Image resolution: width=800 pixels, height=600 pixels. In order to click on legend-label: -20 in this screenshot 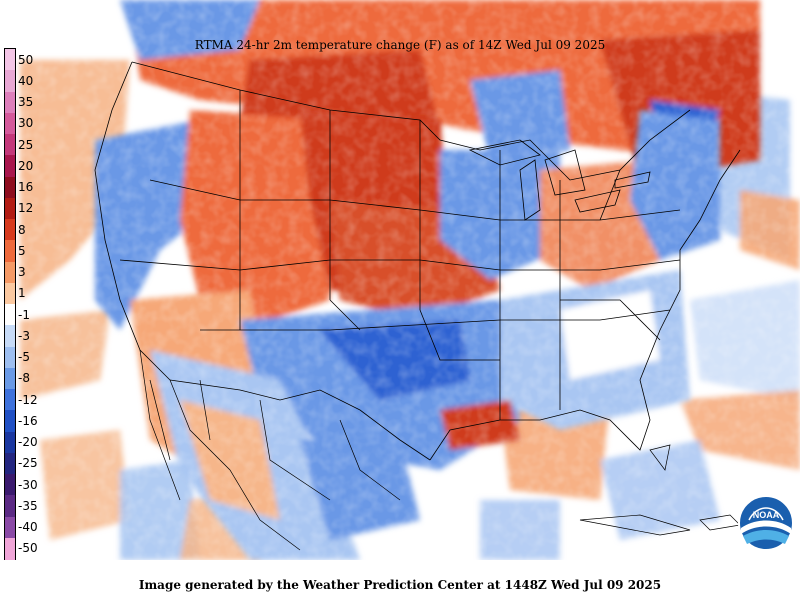, I will do `click(28, 442)`.